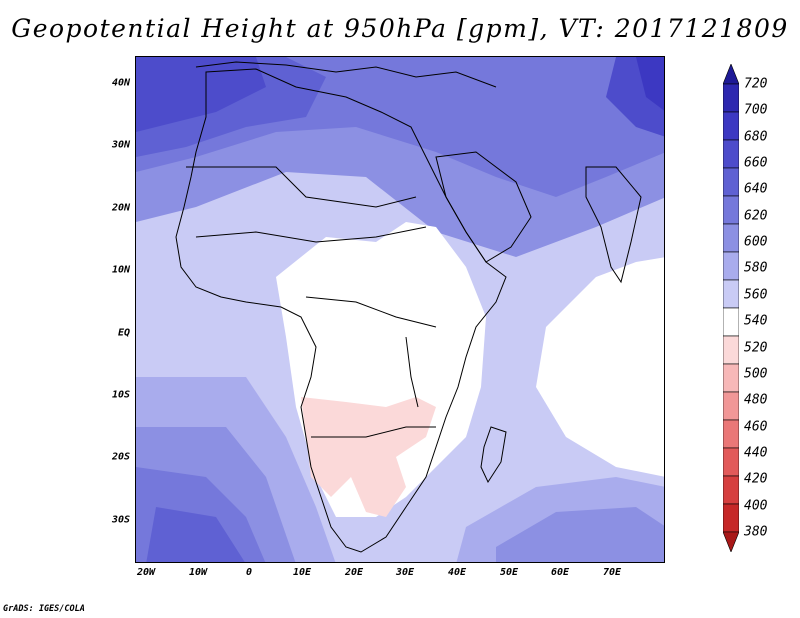 This screenshot has width=800, height=618. I want to click on colorbar-segments, so click(731, 308).